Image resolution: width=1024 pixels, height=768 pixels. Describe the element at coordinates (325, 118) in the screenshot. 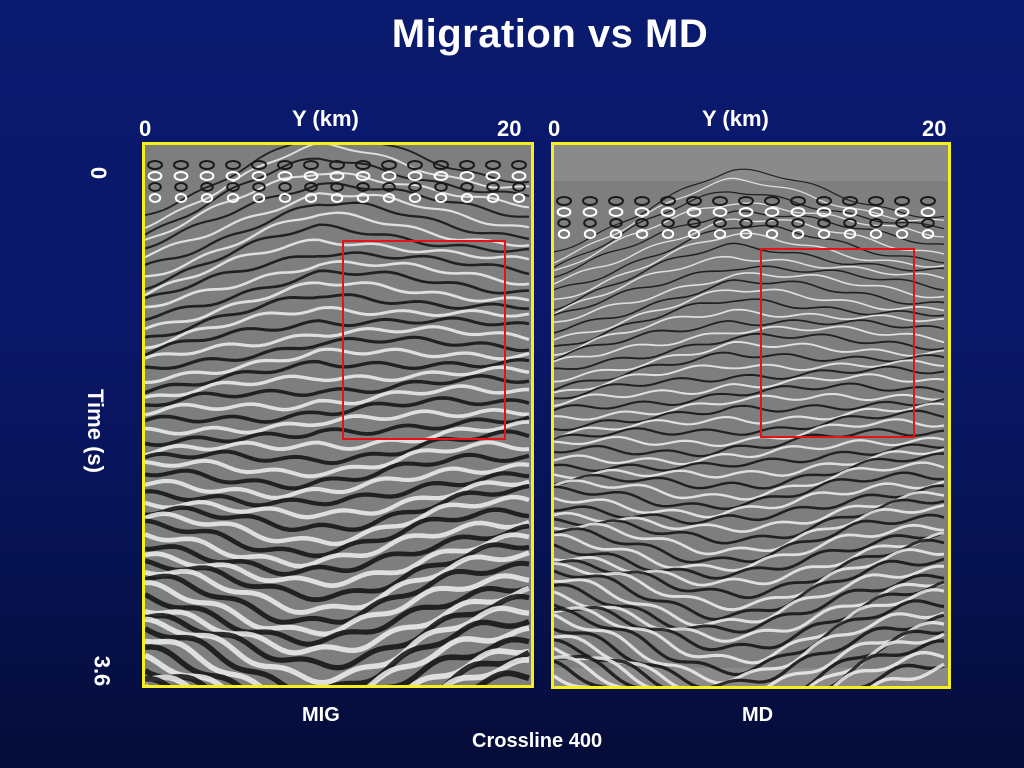

I see `mig-x-axis-label: Y (km)` at that location.